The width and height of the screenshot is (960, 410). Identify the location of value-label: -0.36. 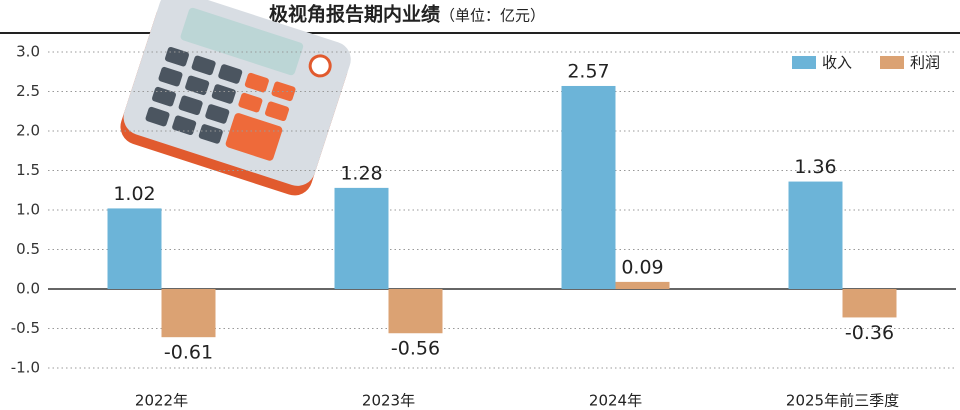
(869, 333).